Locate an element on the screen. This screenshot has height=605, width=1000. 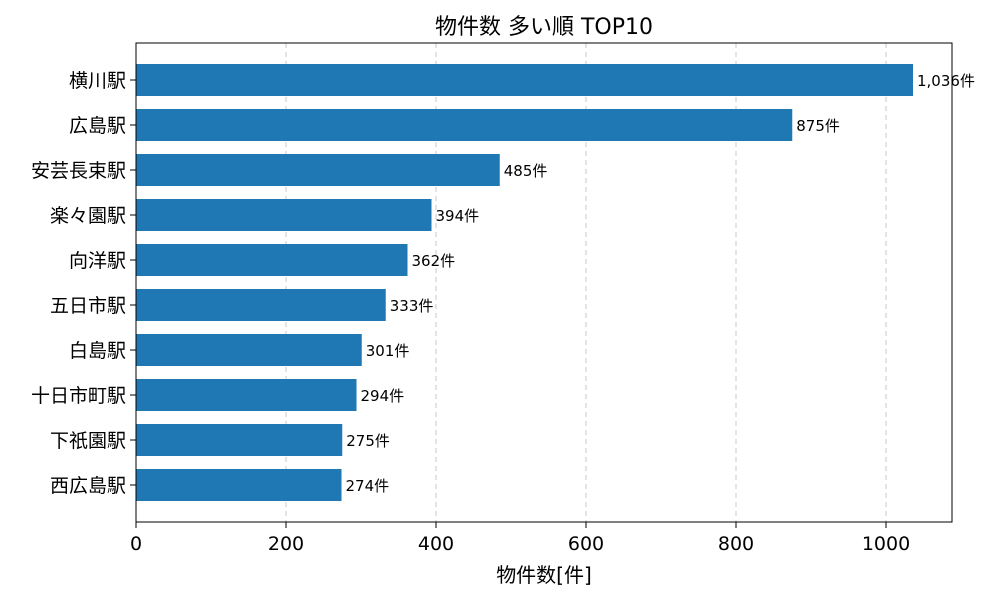
value-label: 394件 is located at coordinates (458, 216).